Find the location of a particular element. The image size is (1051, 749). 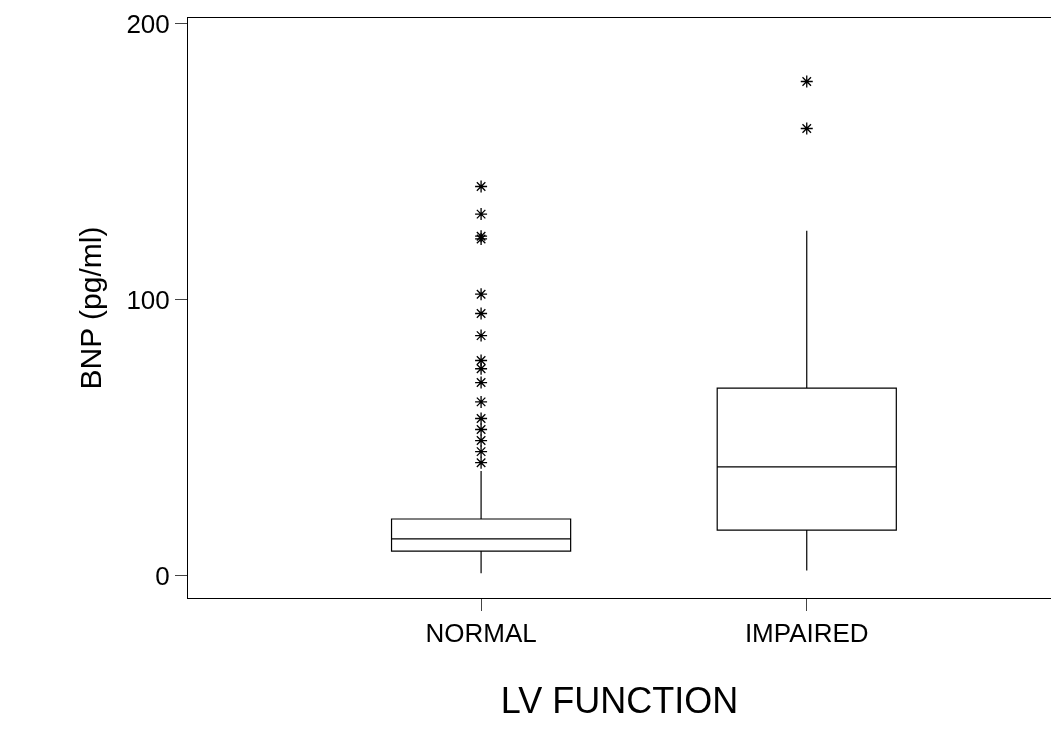

x-axis-title: LV FUNCTION is located at coordinates (619, 700).